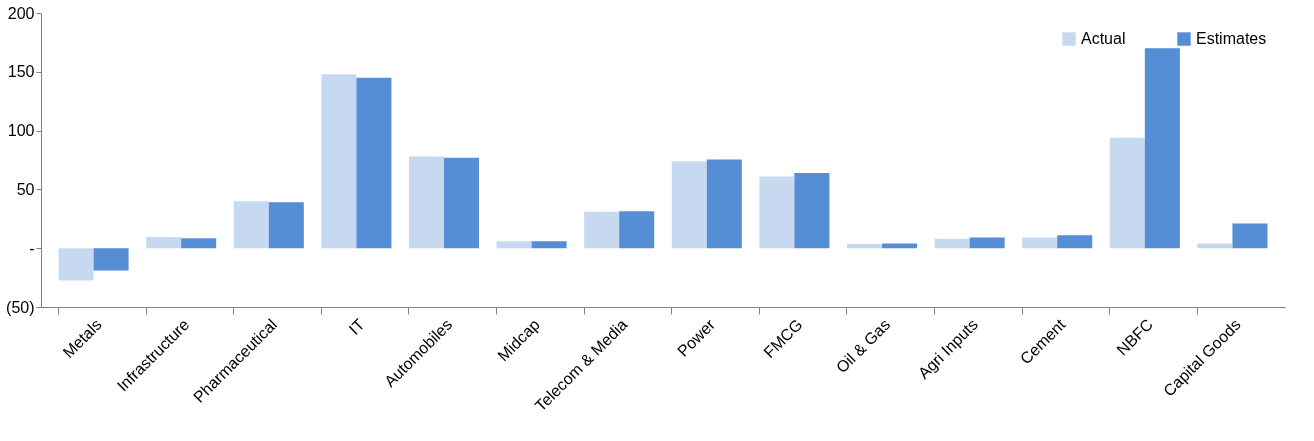 This screenshot has width=1314, height=441. Describe the element at coordinates (1231, 38) in the screenshot. I see `legend-label: Estimates` at that location.